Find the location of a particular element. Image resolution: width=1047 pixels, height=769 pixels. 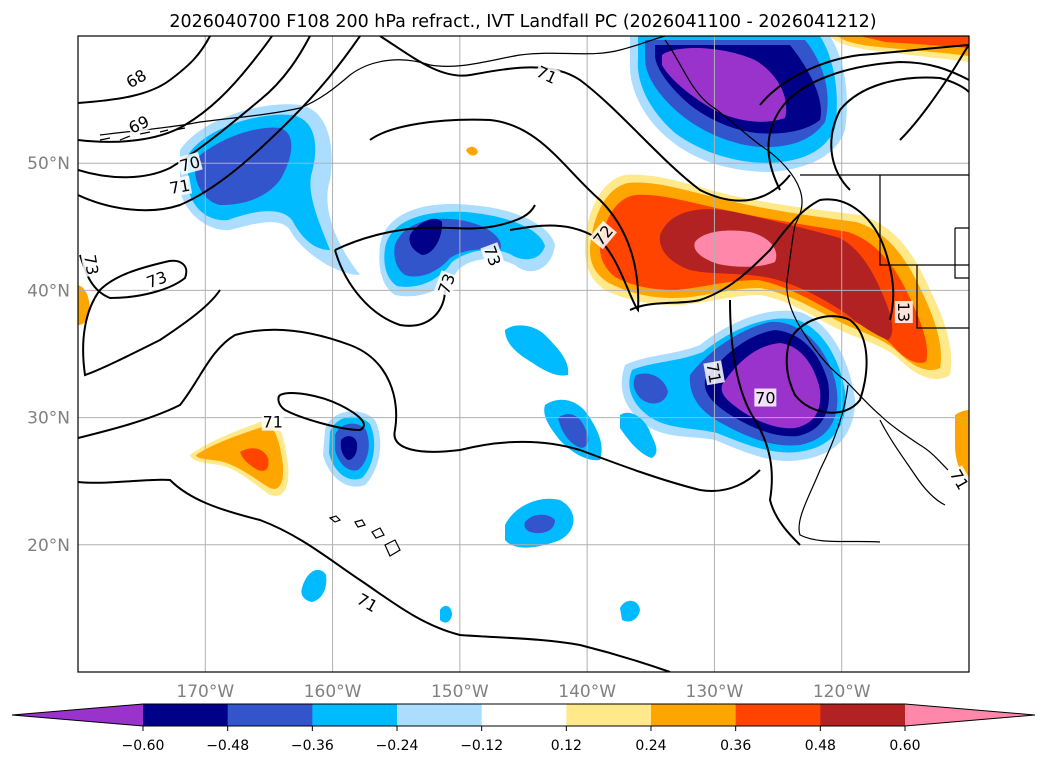

colorbar-tick-label: 0.60 is located at coordinates (904, 746).